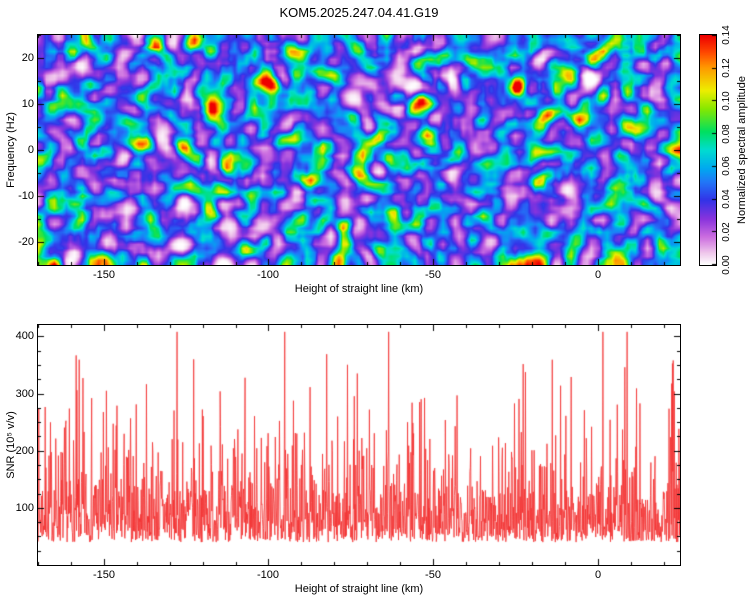 The image size is (750, 600). I want to click on spec-xaxis-label: Height of straight line (km), so click(359, 289).